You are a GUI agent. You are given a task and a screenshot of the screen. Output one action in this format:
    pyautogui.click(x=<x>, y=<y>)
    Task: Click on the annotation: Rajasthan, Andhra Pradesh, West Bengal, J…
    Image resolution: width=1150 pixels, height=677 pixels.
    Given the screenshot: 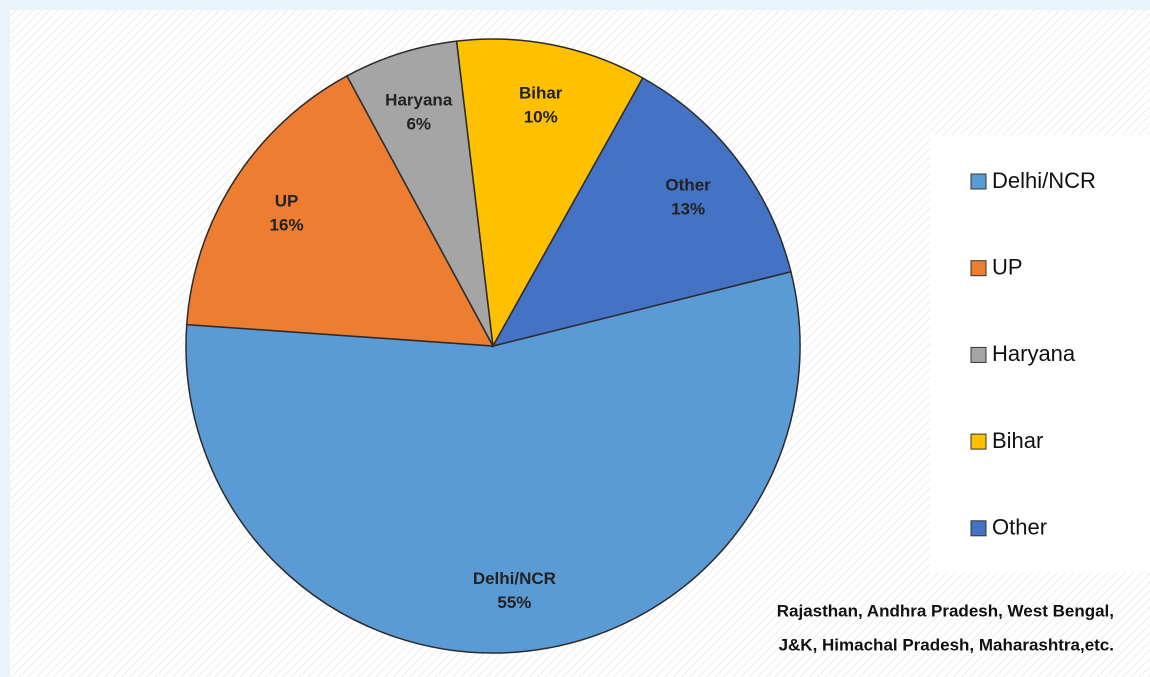 What is the action you would take?
    pyautogui.click(x=945, y=627)
    